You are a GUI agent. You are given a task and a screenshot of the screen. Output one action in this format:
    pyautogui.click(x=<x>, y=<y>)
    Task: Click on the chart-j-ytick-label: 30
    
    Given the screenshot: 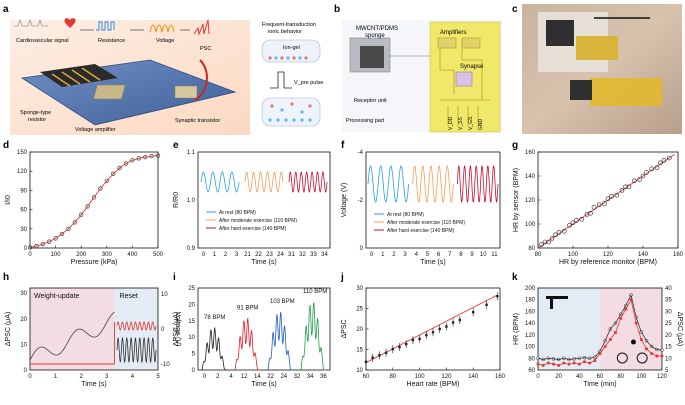 What is the action you would take?
    pyautogui.click(x=359, y=289)
    